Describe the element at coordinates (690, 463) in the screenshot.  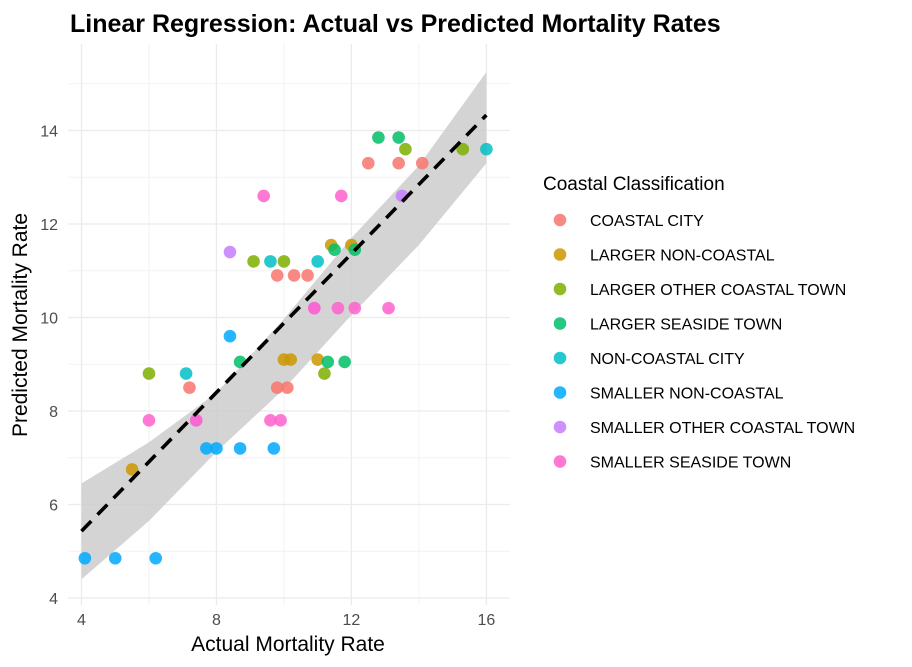
I see `legend-label-smaller-seaside-town: SMALLER SEASIDE TOWN` at that location.